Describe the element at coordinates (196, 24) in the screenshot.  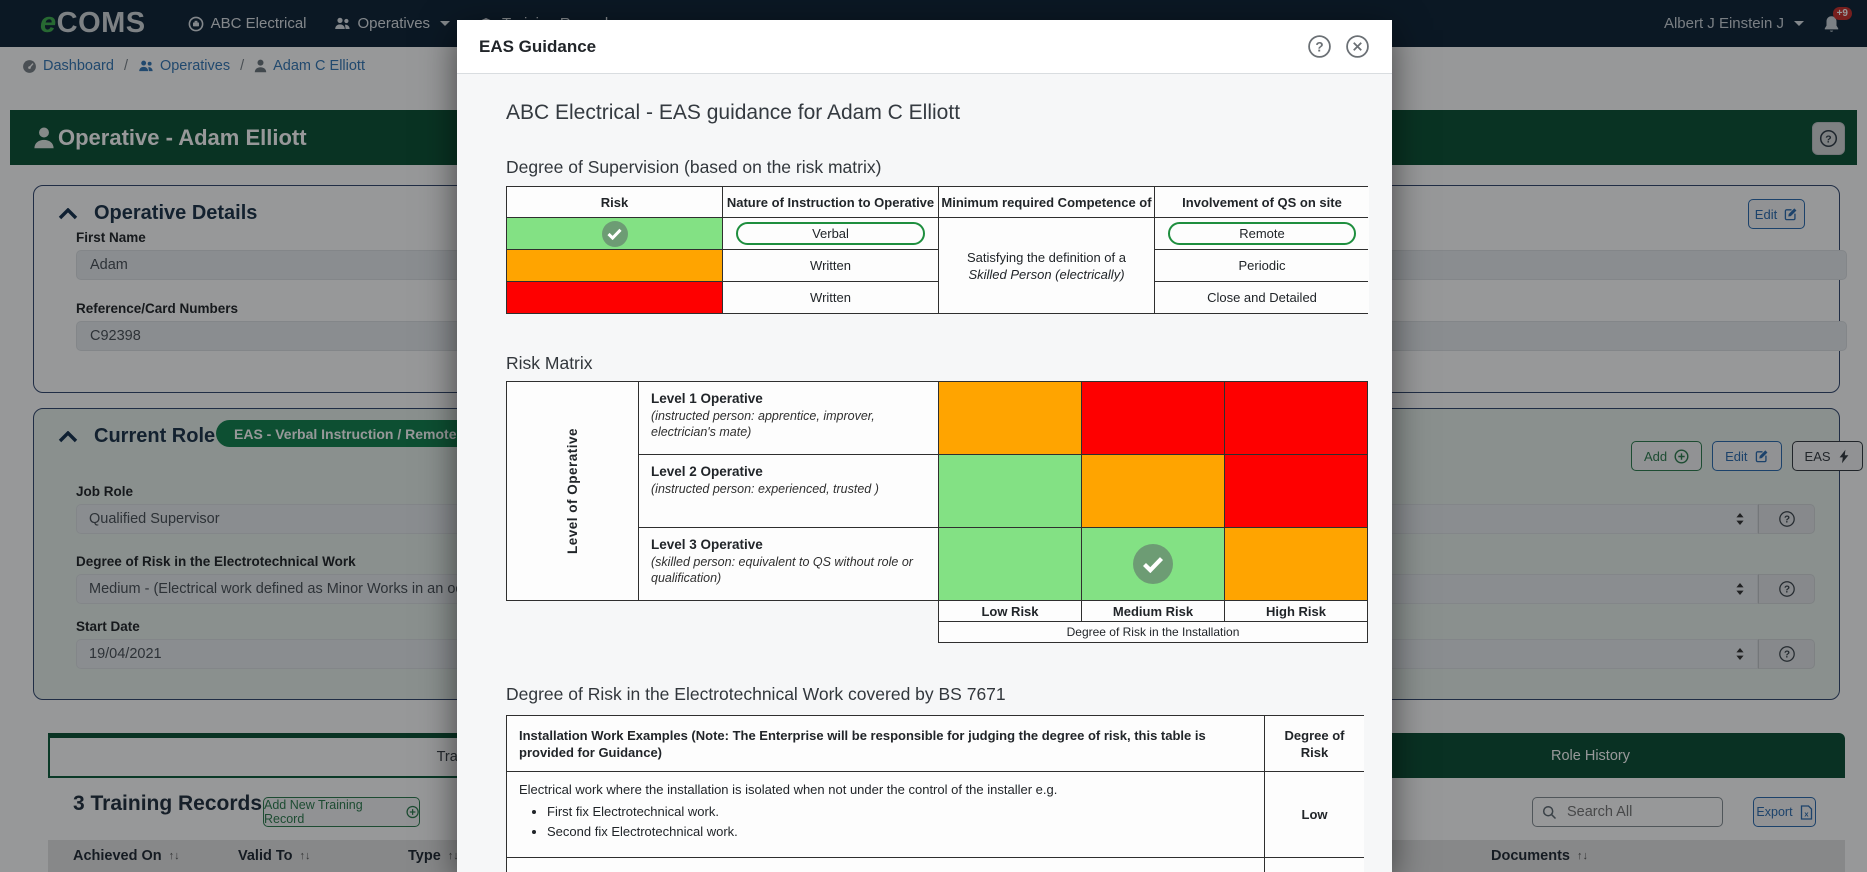
I see `enterprise-icon` at that location.